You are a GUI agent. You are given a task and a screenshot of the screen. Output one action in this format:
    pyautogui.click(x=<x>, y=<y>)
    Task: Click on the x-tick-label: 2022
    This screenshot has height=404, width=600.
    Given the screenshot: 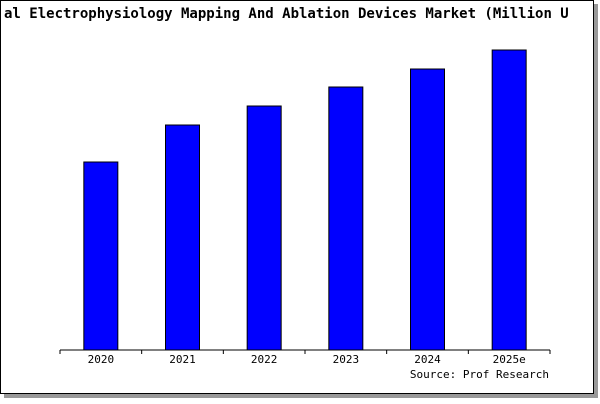 What is the action you would take?
    pyautogui.click(x=264, y=359)
    